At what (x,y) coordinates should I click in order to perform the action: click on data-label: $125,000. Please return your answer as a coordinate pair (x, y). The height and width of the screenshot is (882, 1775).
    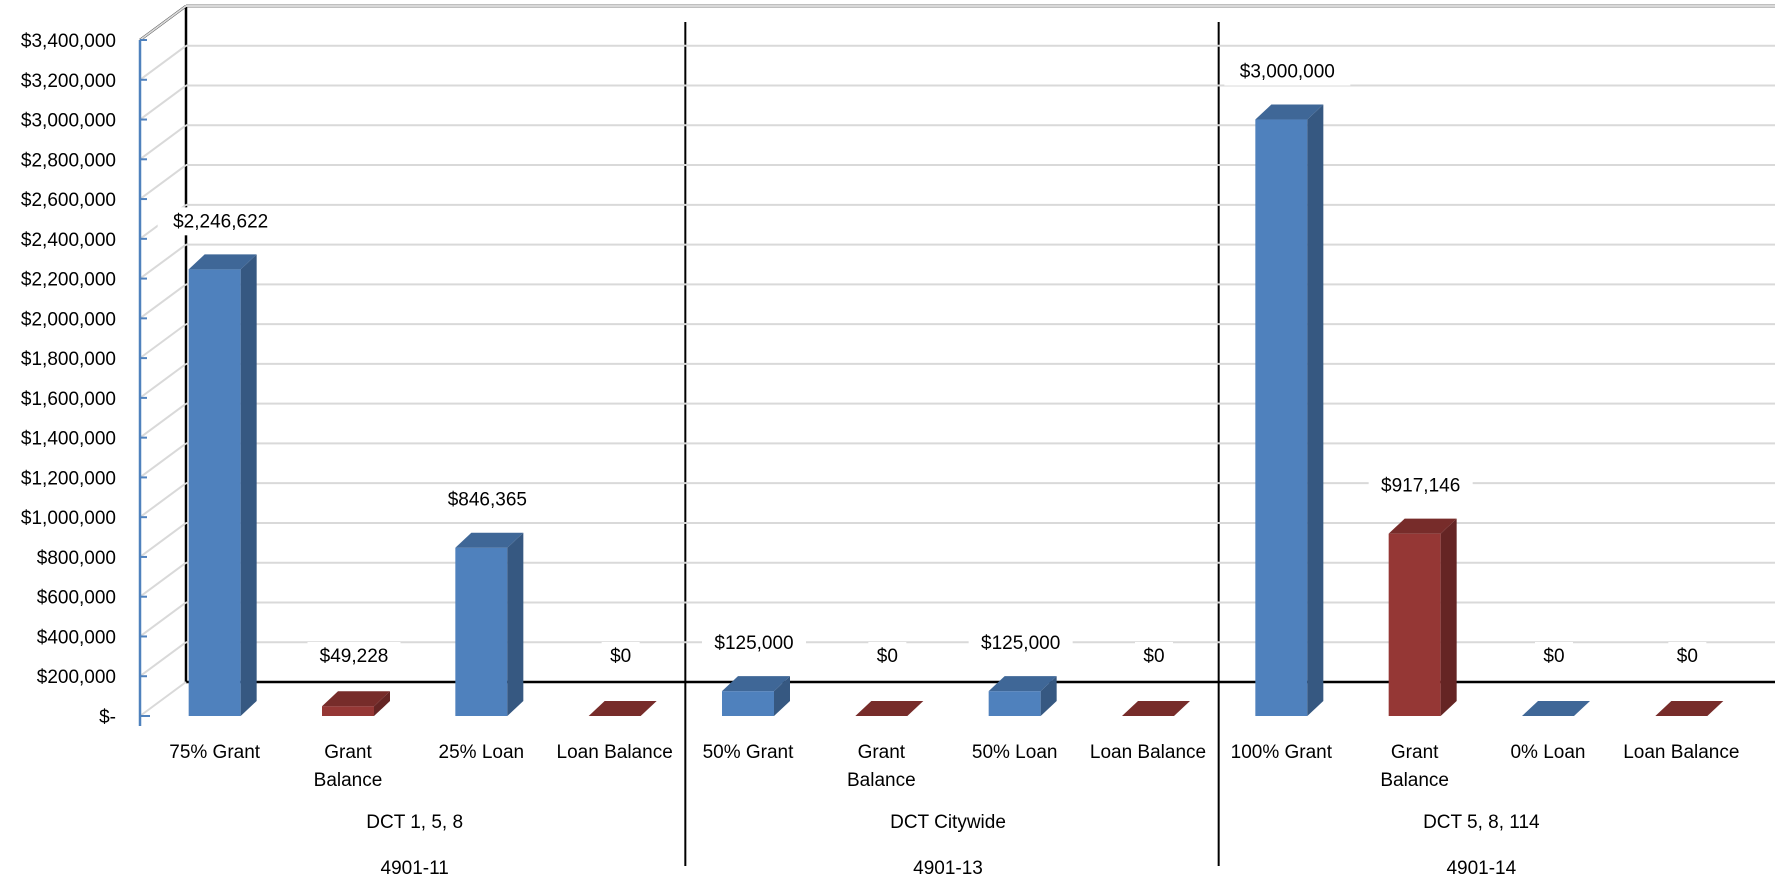
    Looking at the image, I should click on (753, 643).